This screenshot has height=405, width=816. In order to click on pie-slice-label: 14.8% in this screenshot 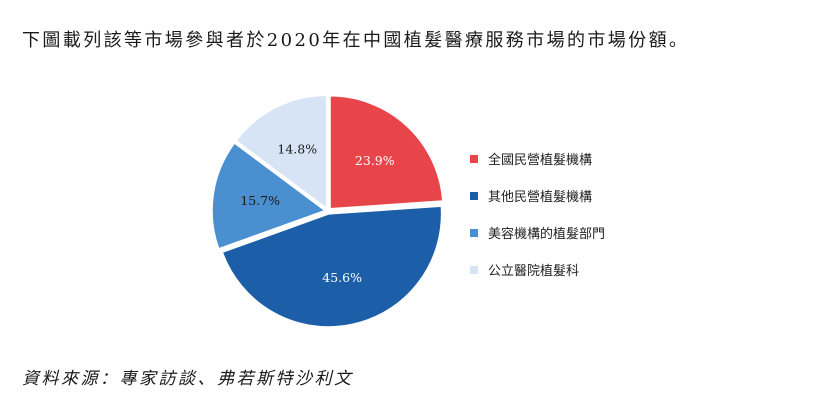, I will do `click(297, 149)`.